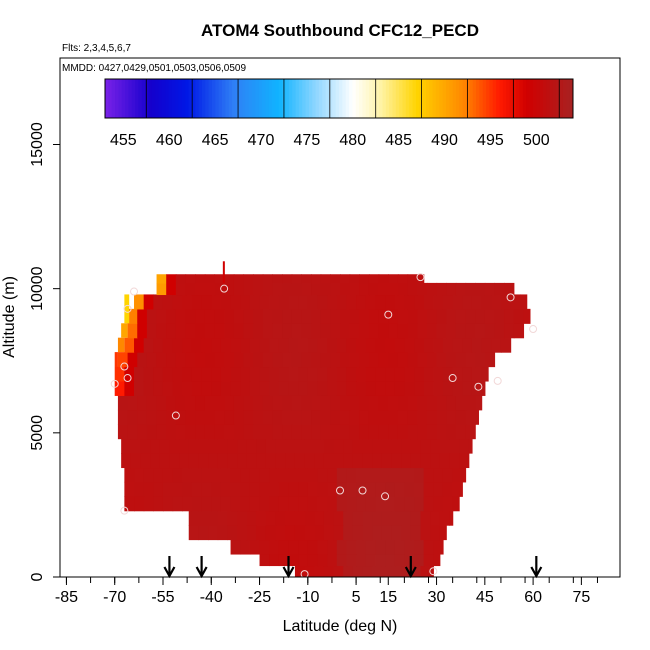  What do you see at coordinates (154, 68) in the screenshot?
I see `dates-label: MMDD: 0427,0429,0501,0503,0506,0509` at bounding box center [154, 68].